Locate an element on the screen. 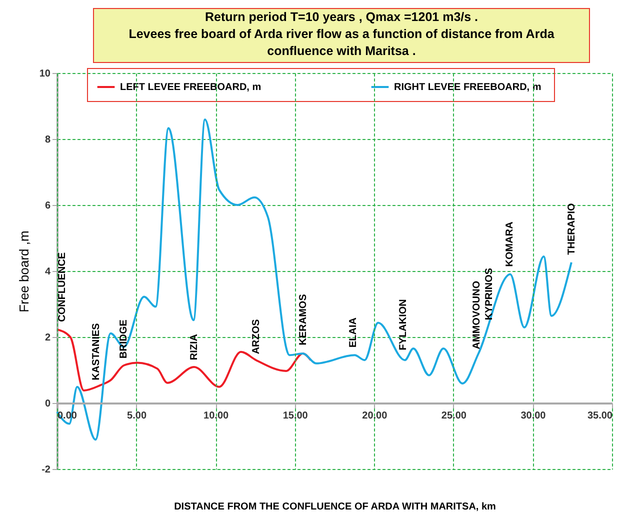 The width and height of the screenshot is (624, 526). y-tick-label: 10 is located at coordinates (45, 74).